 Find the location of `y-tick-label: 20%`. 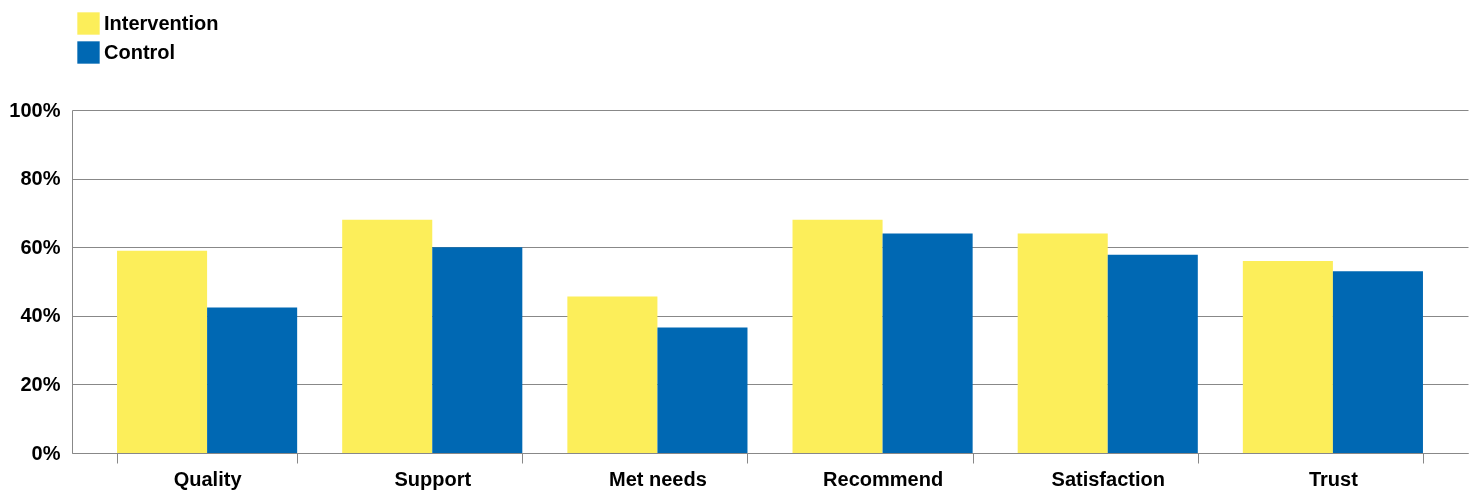

y-tick-label: 20% is located at coordinates (40, 383).